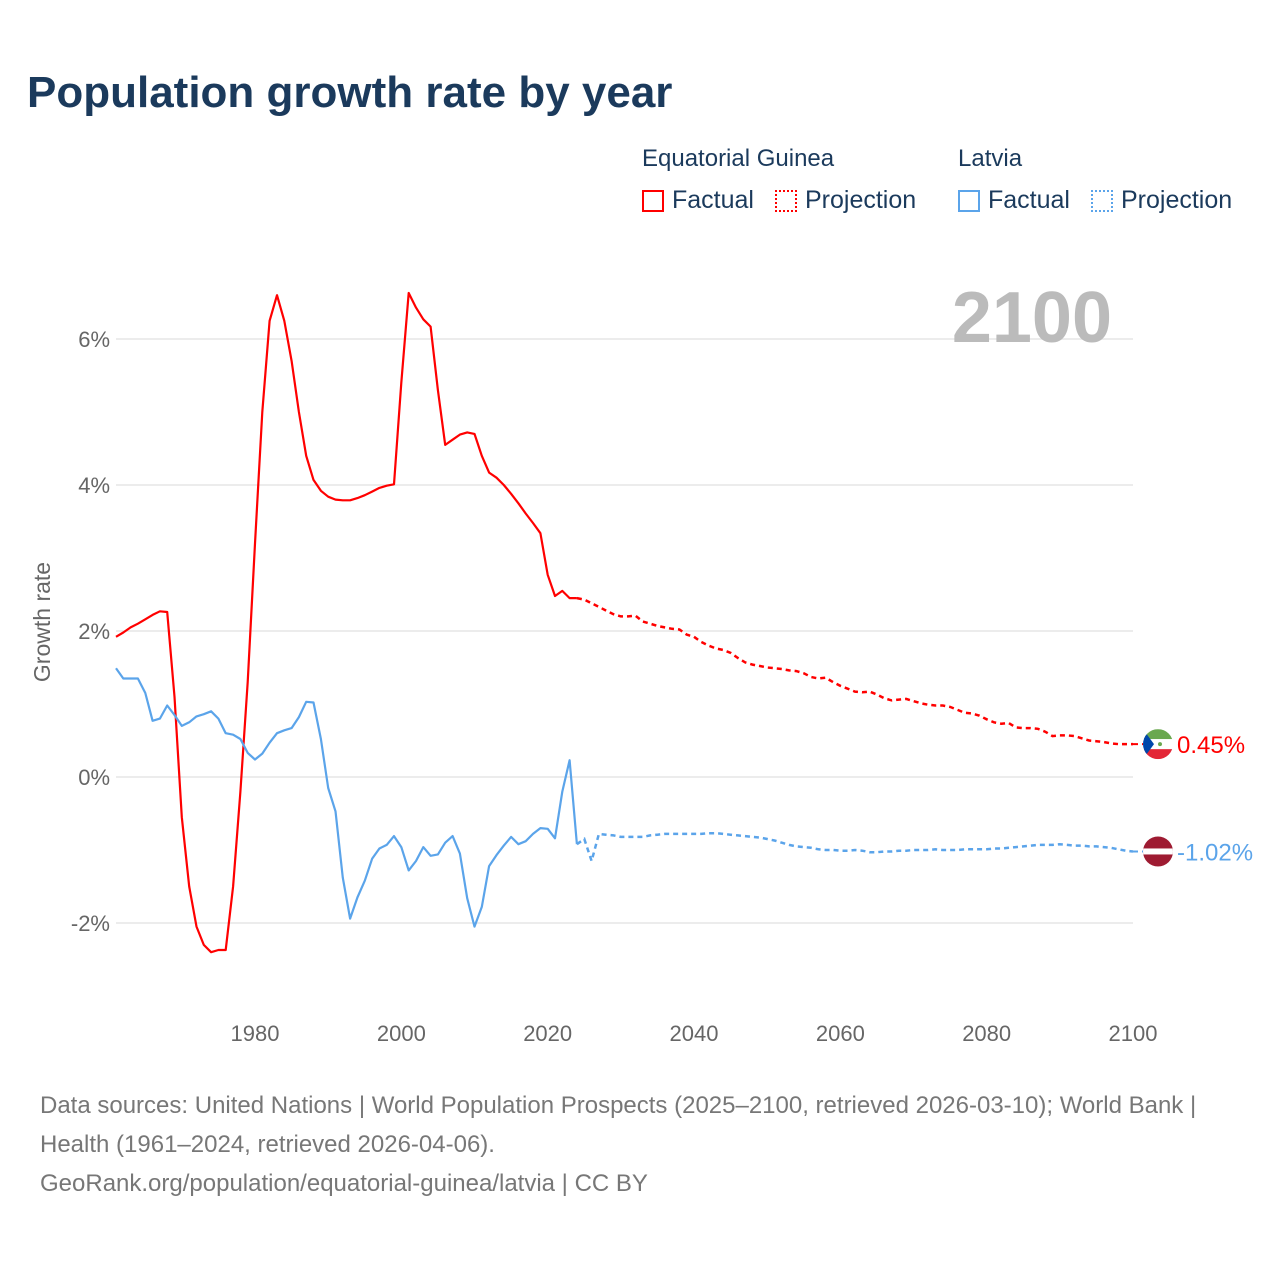 This screenshot has width=1280, height=1280. I want to click on x-tick-label: 1980, so click(255, 1033).